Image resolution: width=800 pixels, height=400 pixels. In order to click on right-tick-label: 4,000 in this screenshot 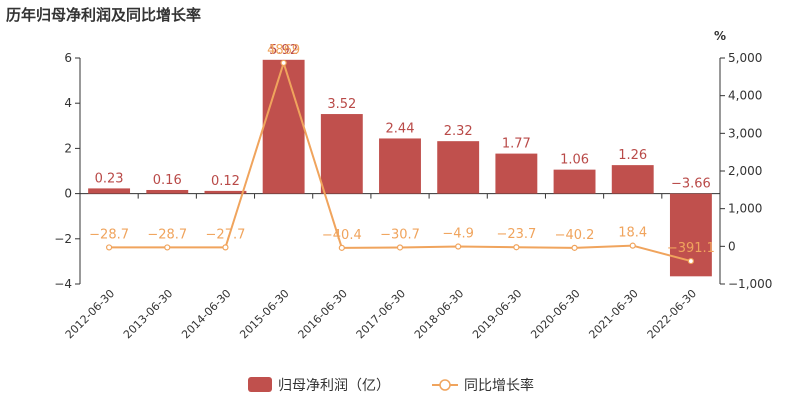, I will do `click(745, 96)`.